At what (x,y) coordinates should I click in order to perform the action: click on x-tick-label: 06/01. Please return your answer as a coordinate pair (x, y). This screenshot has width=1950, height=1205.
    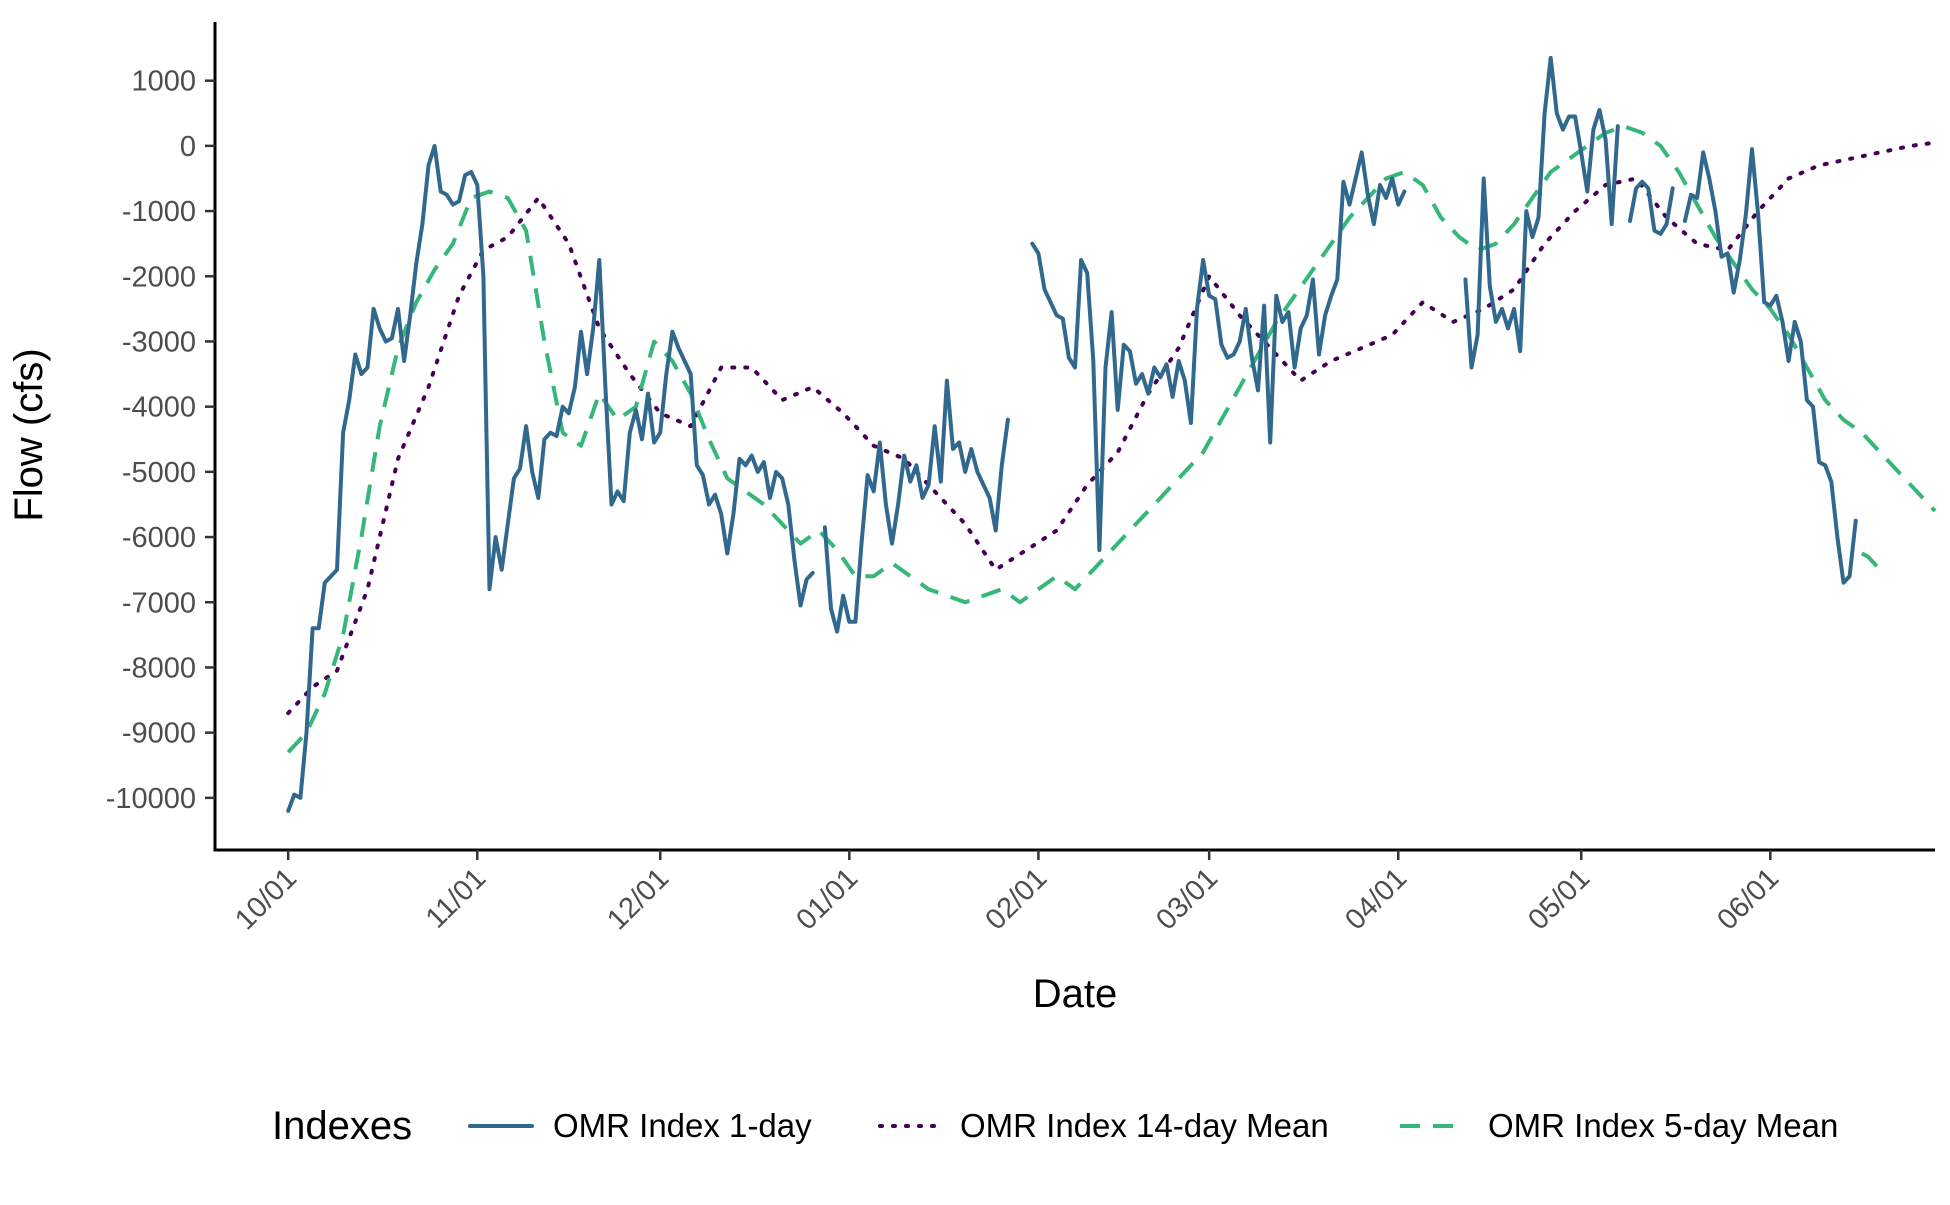
    Looking at the image, I should click on (1748, 899).